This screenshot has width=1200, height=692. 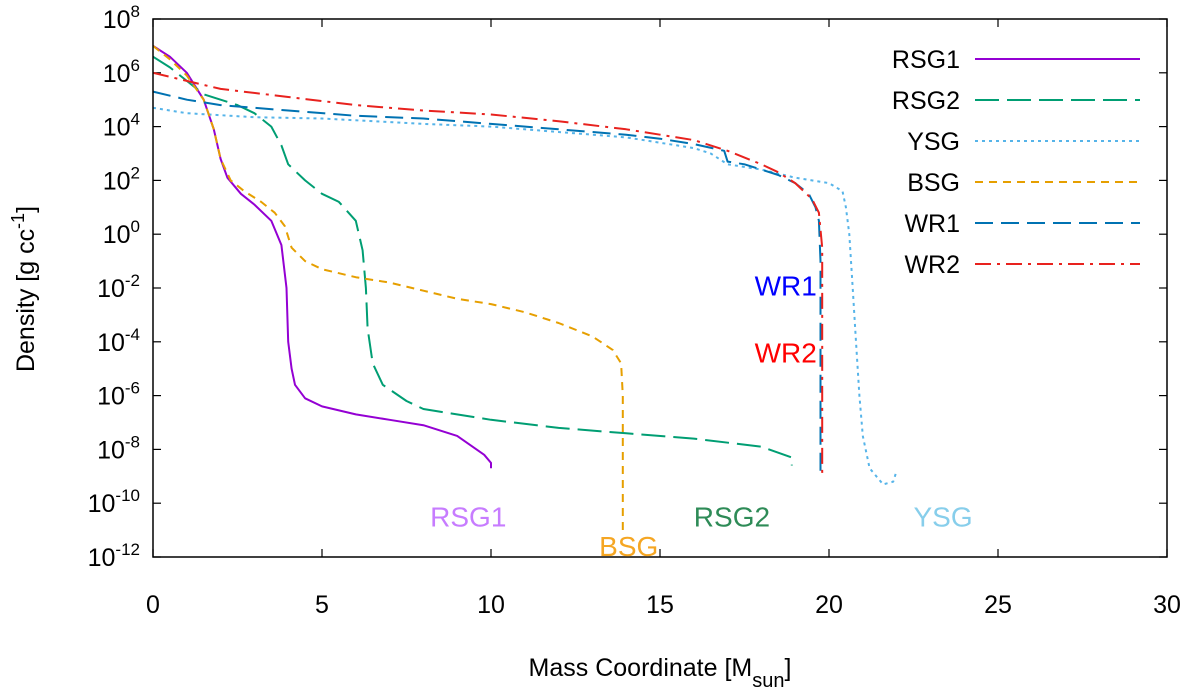 What do you see at coordinates (322, 605) in the screenshot?
I see `x-tick-label: 5` at bounding box center [322, 605].